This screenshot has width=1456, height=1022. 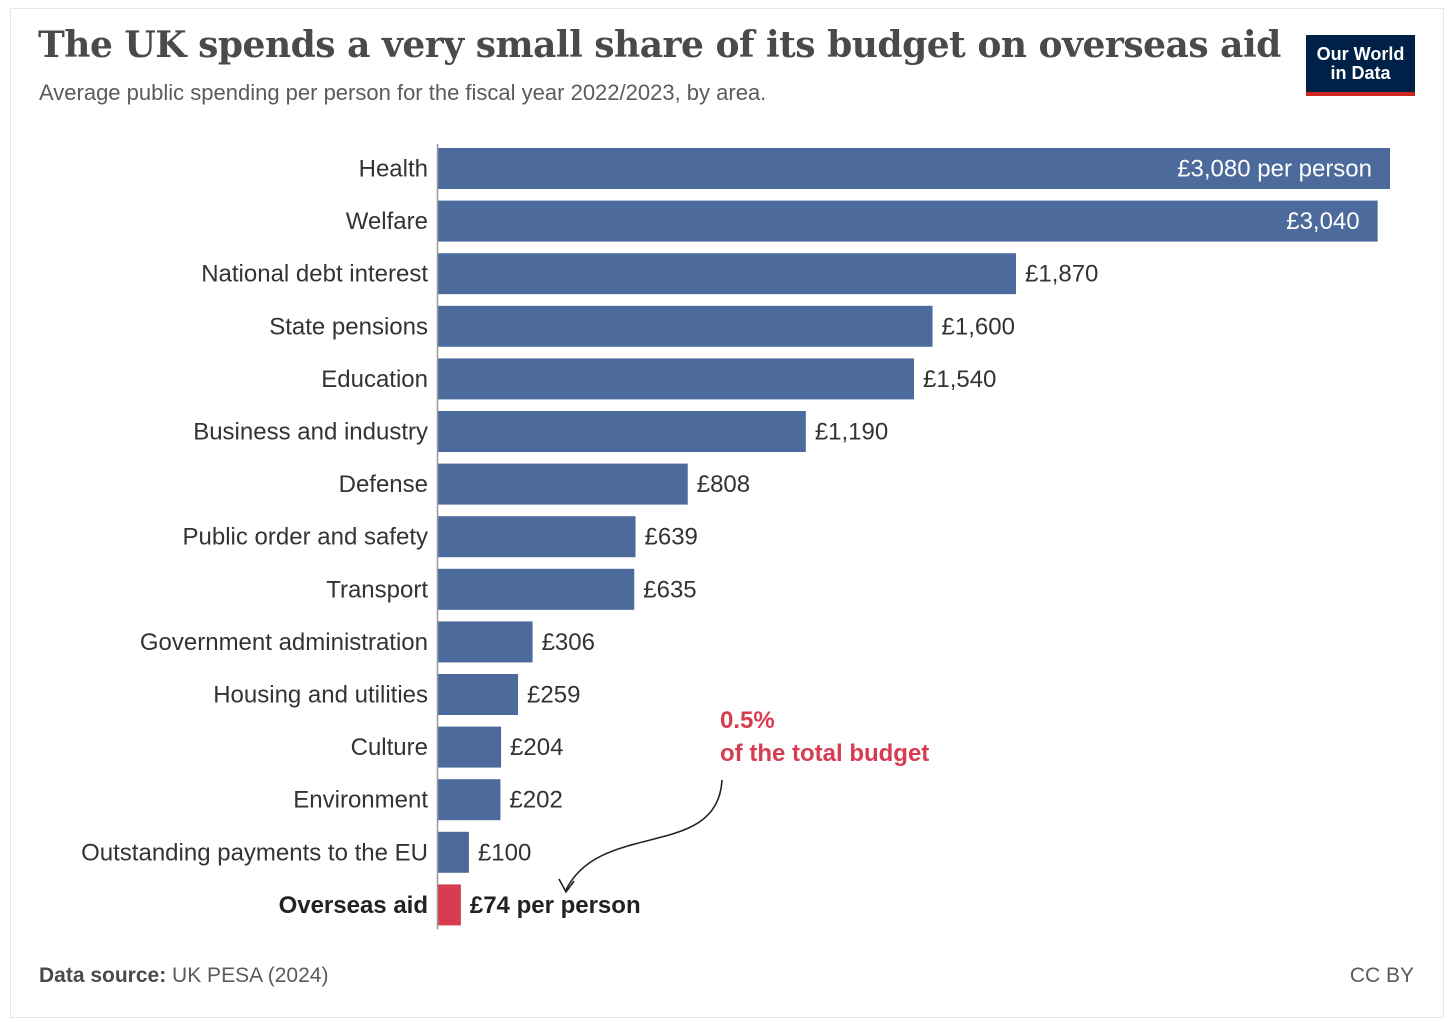 I want to click on value-label-culture: £204, so click(x=536, y=747).